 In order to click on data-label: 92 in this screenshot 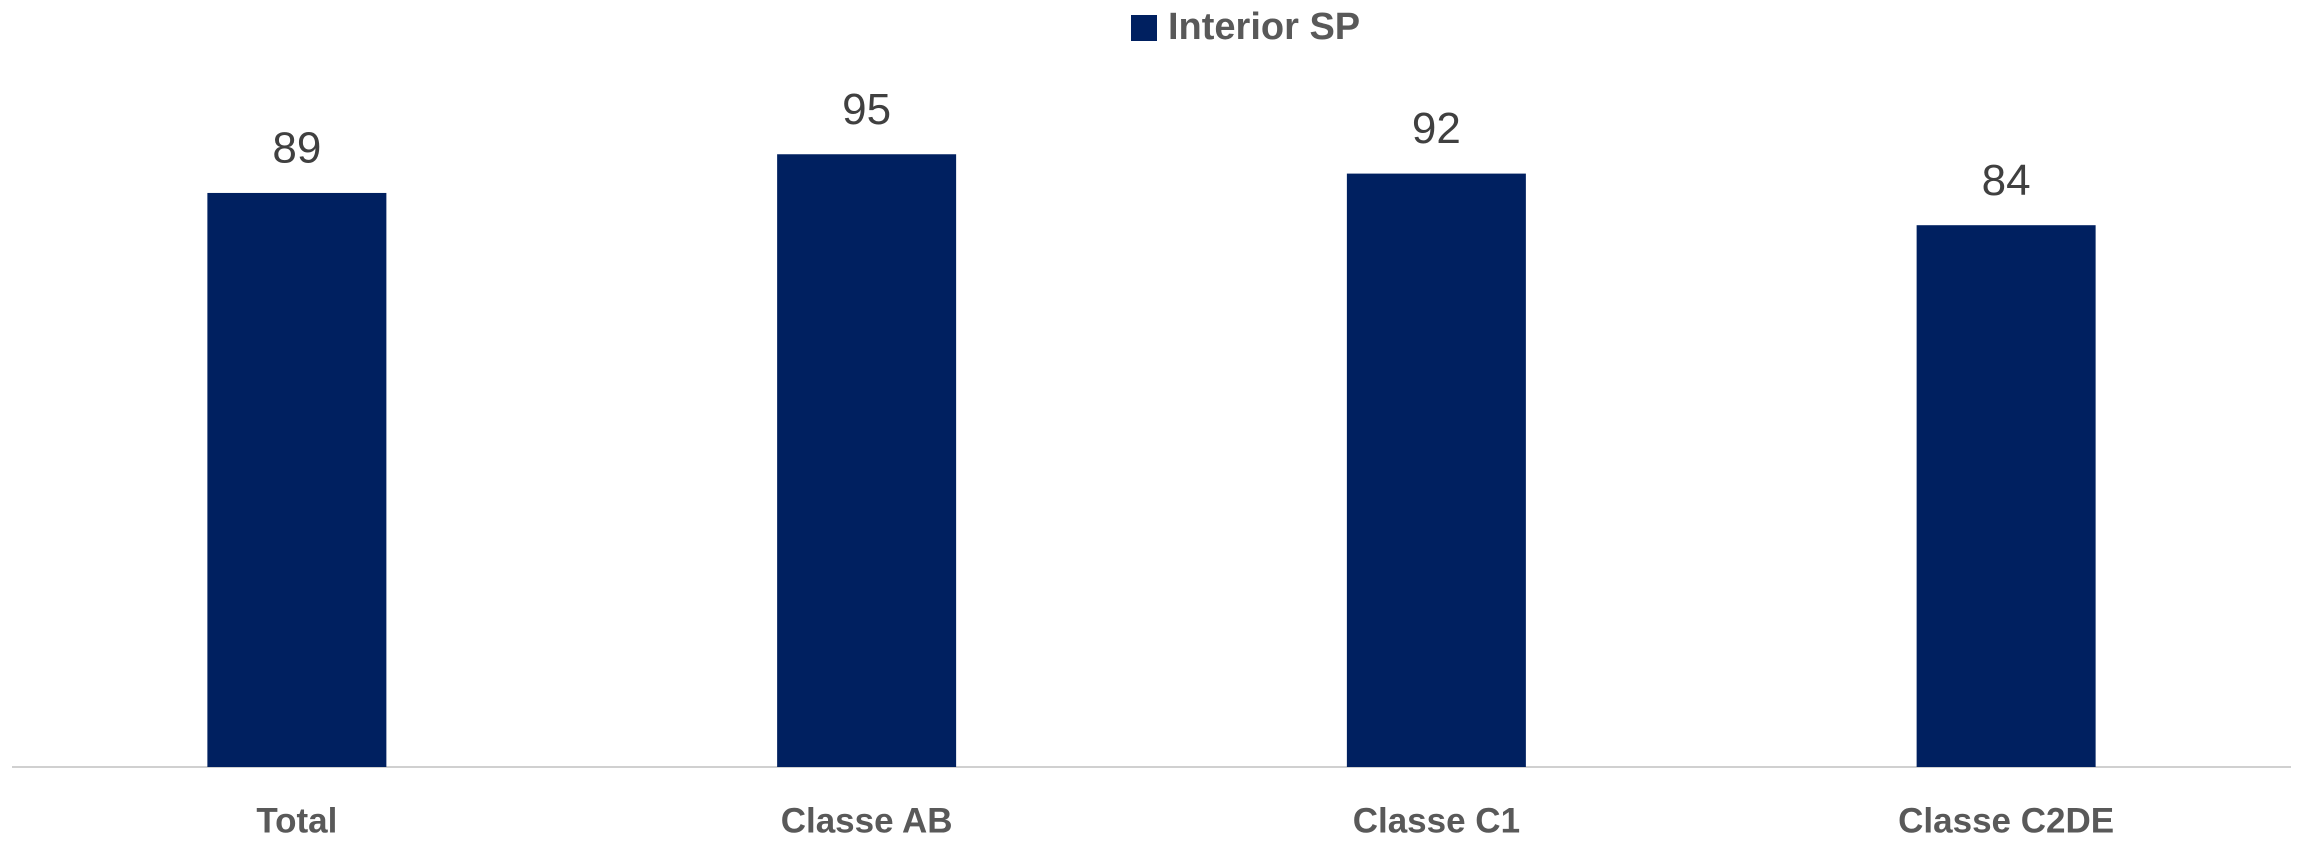, I will do `click(1436, 128)`.